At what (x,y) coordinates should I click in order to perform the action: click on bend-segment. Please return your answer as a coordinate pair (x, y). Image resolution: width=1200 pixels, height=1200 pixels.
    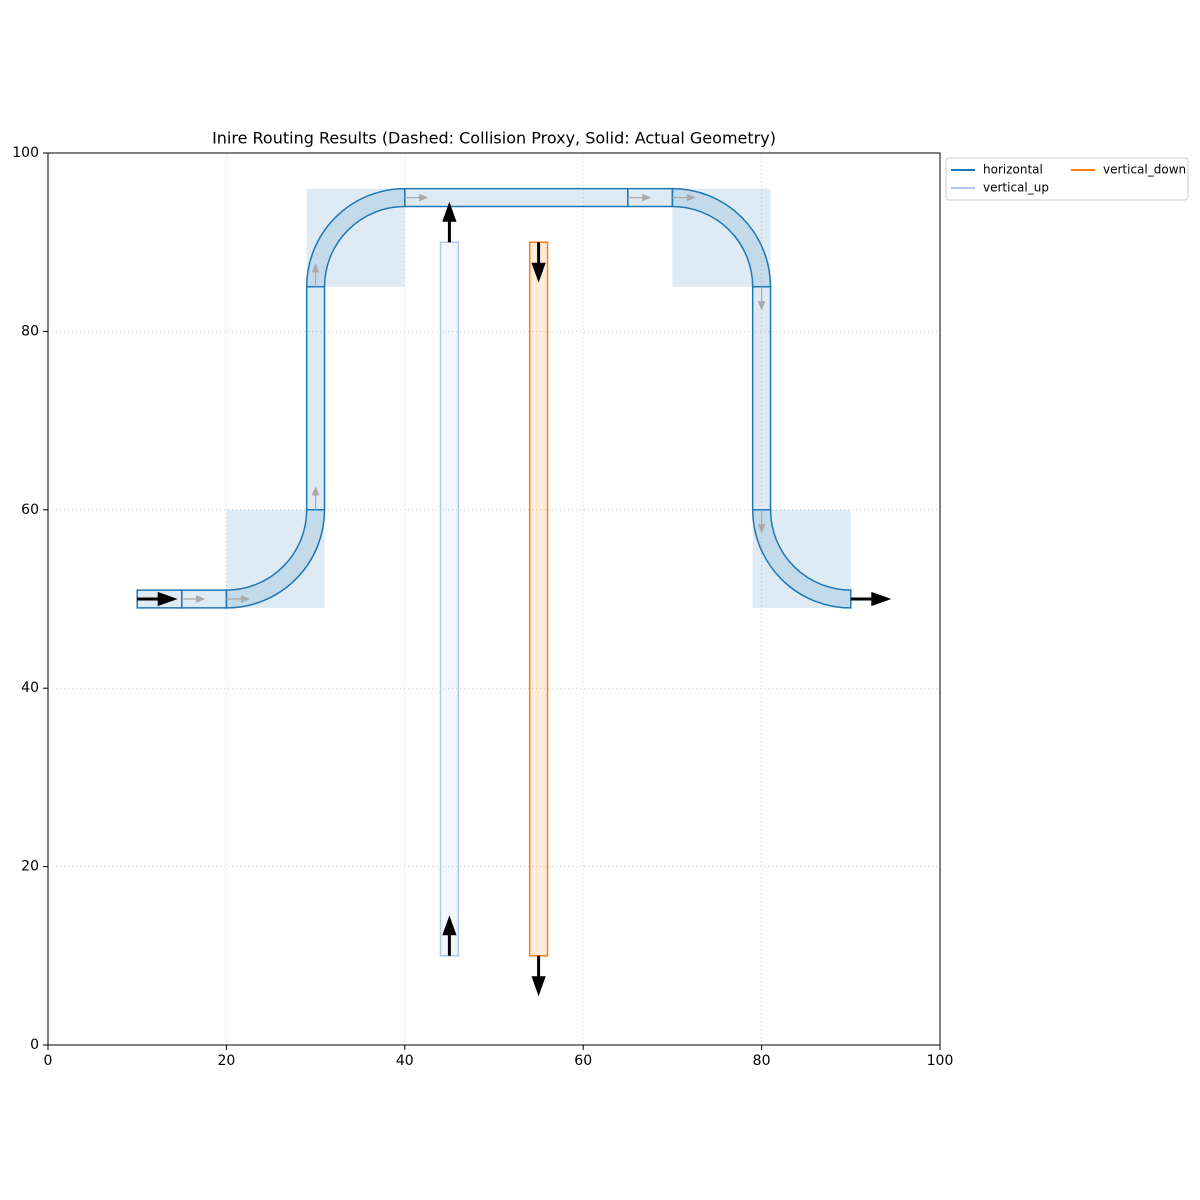
    Looking at the image, I should click on (801, 559).